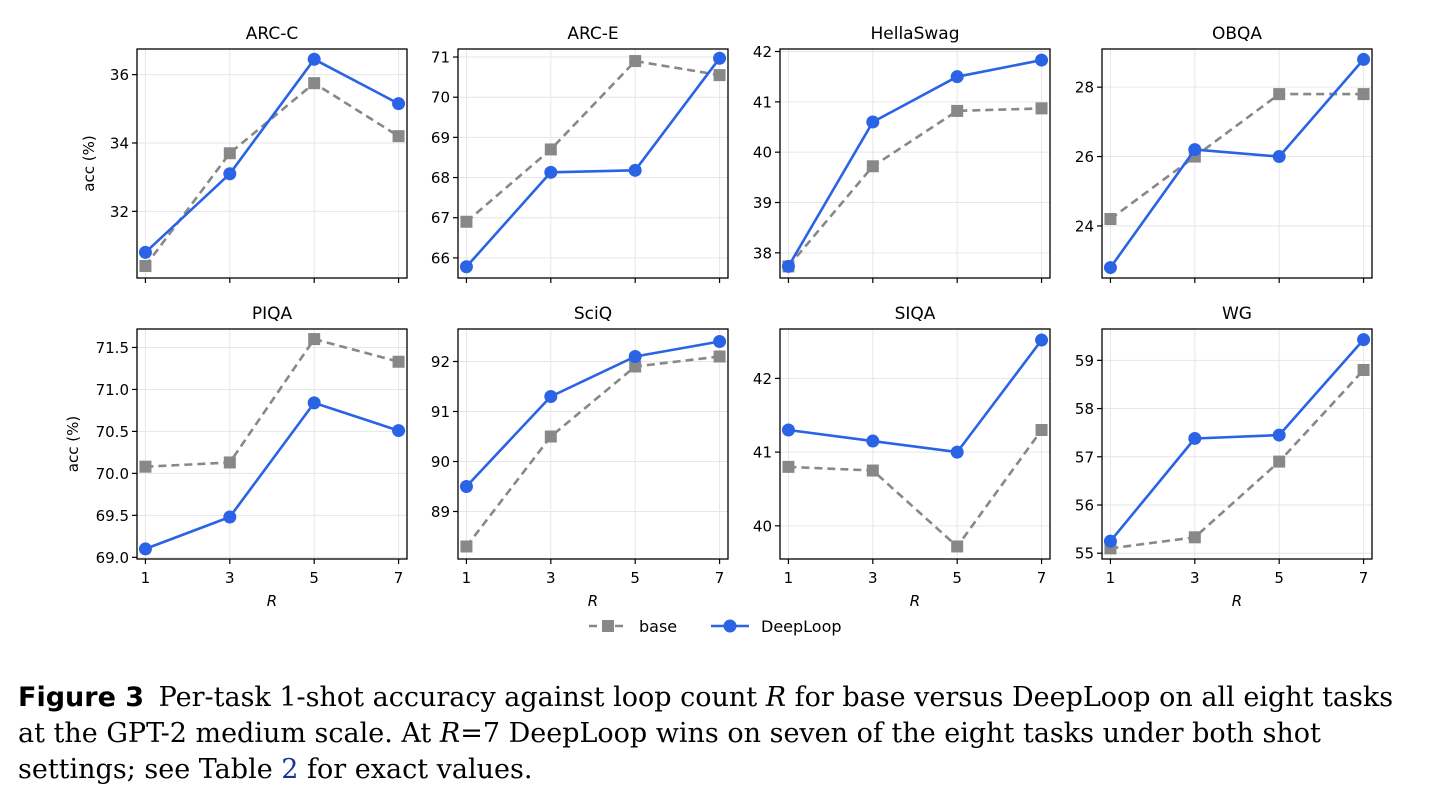 The image size is (1437, 803). I want to click on panel-hellaswag: HellaSwag 38 39 40 41 42, so click(902, 153).